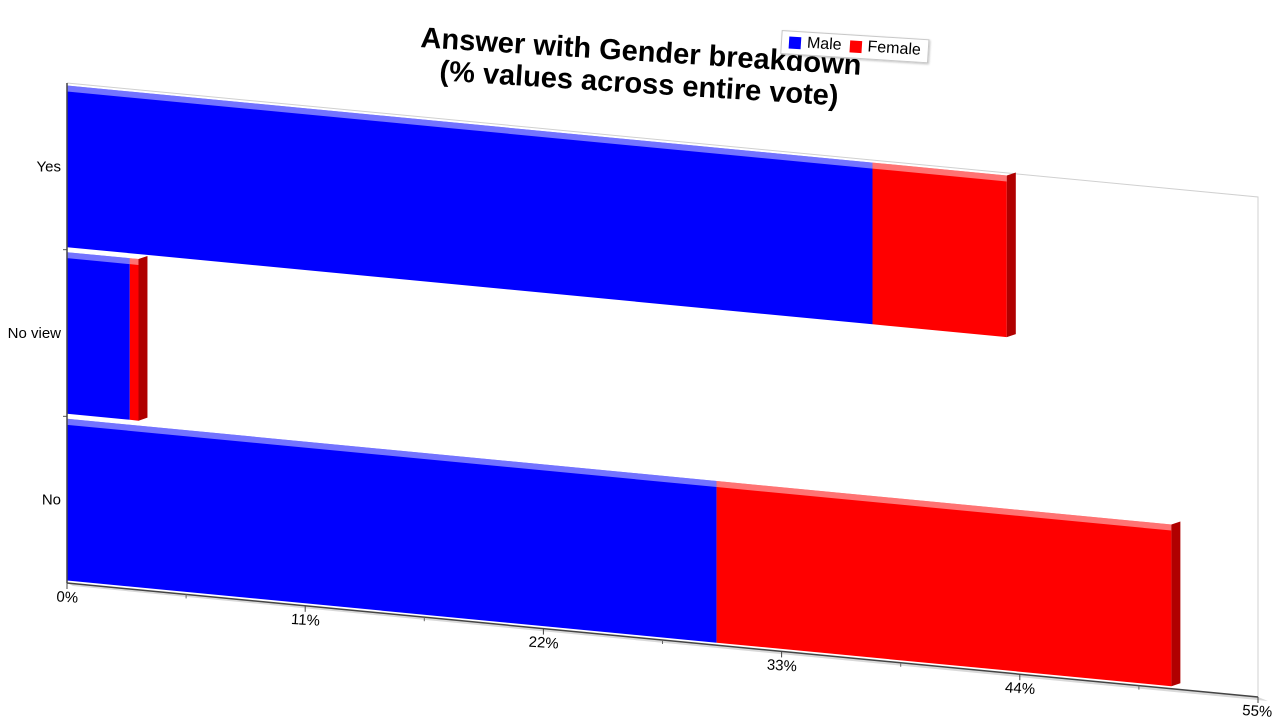  I want to click on x-tick-label: 0%, so click(67, 597).